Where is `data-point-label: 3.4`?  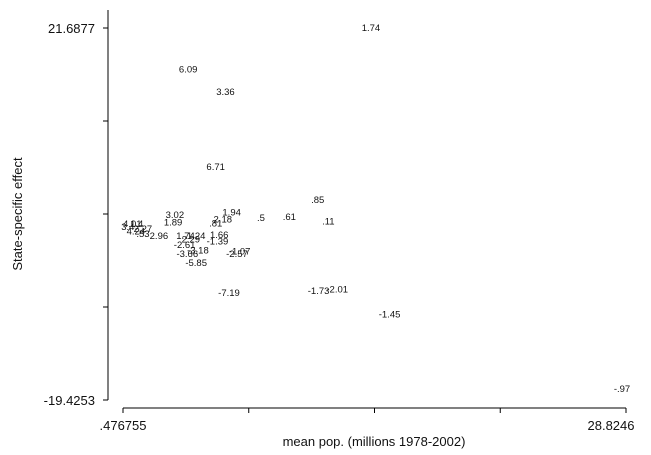
data-point-label: 3.4 is located at coordinates (127, 227).